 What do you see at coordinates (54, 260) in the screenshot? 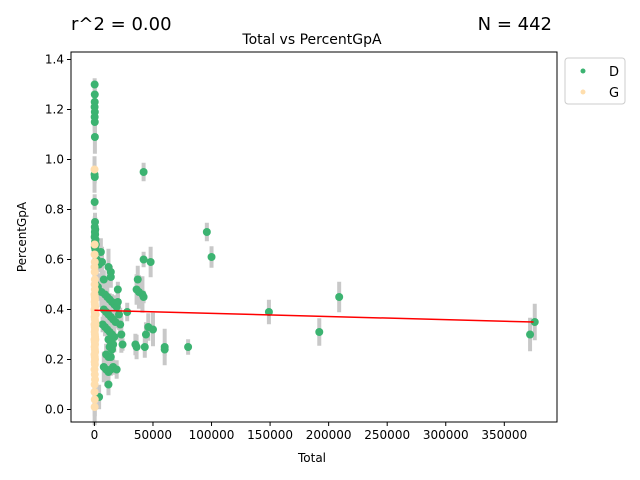
I see `y-tick-label: 0.6` at bounding box center [54, 260].